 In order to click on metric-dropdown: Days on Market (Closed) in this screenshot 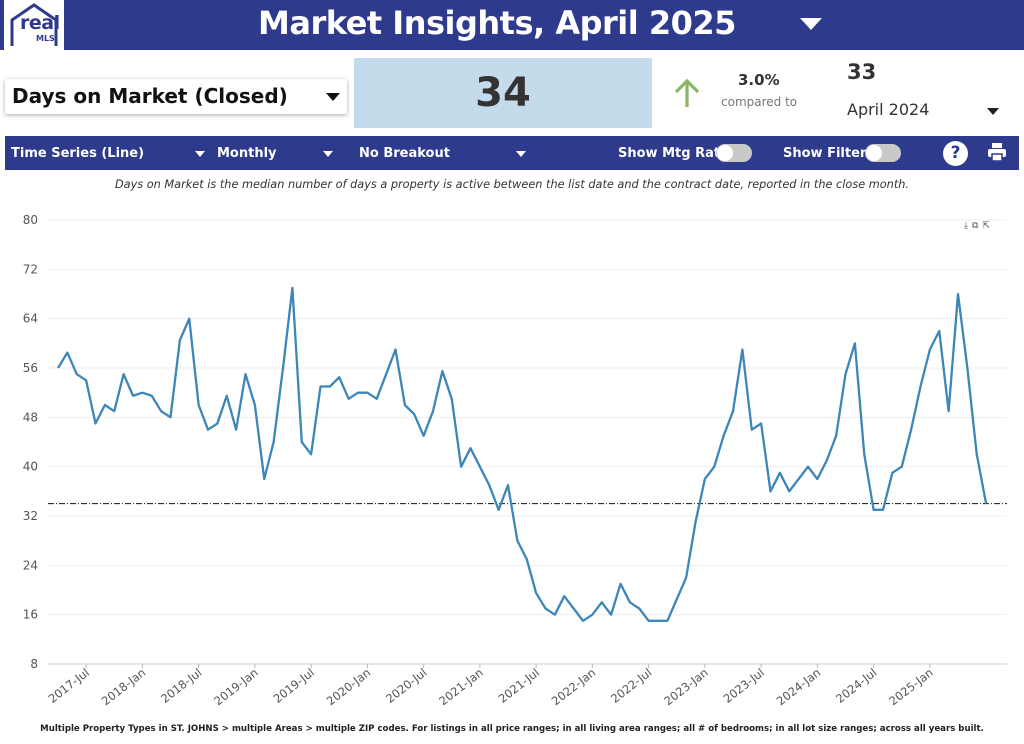, I will do `click(176, 96)`.